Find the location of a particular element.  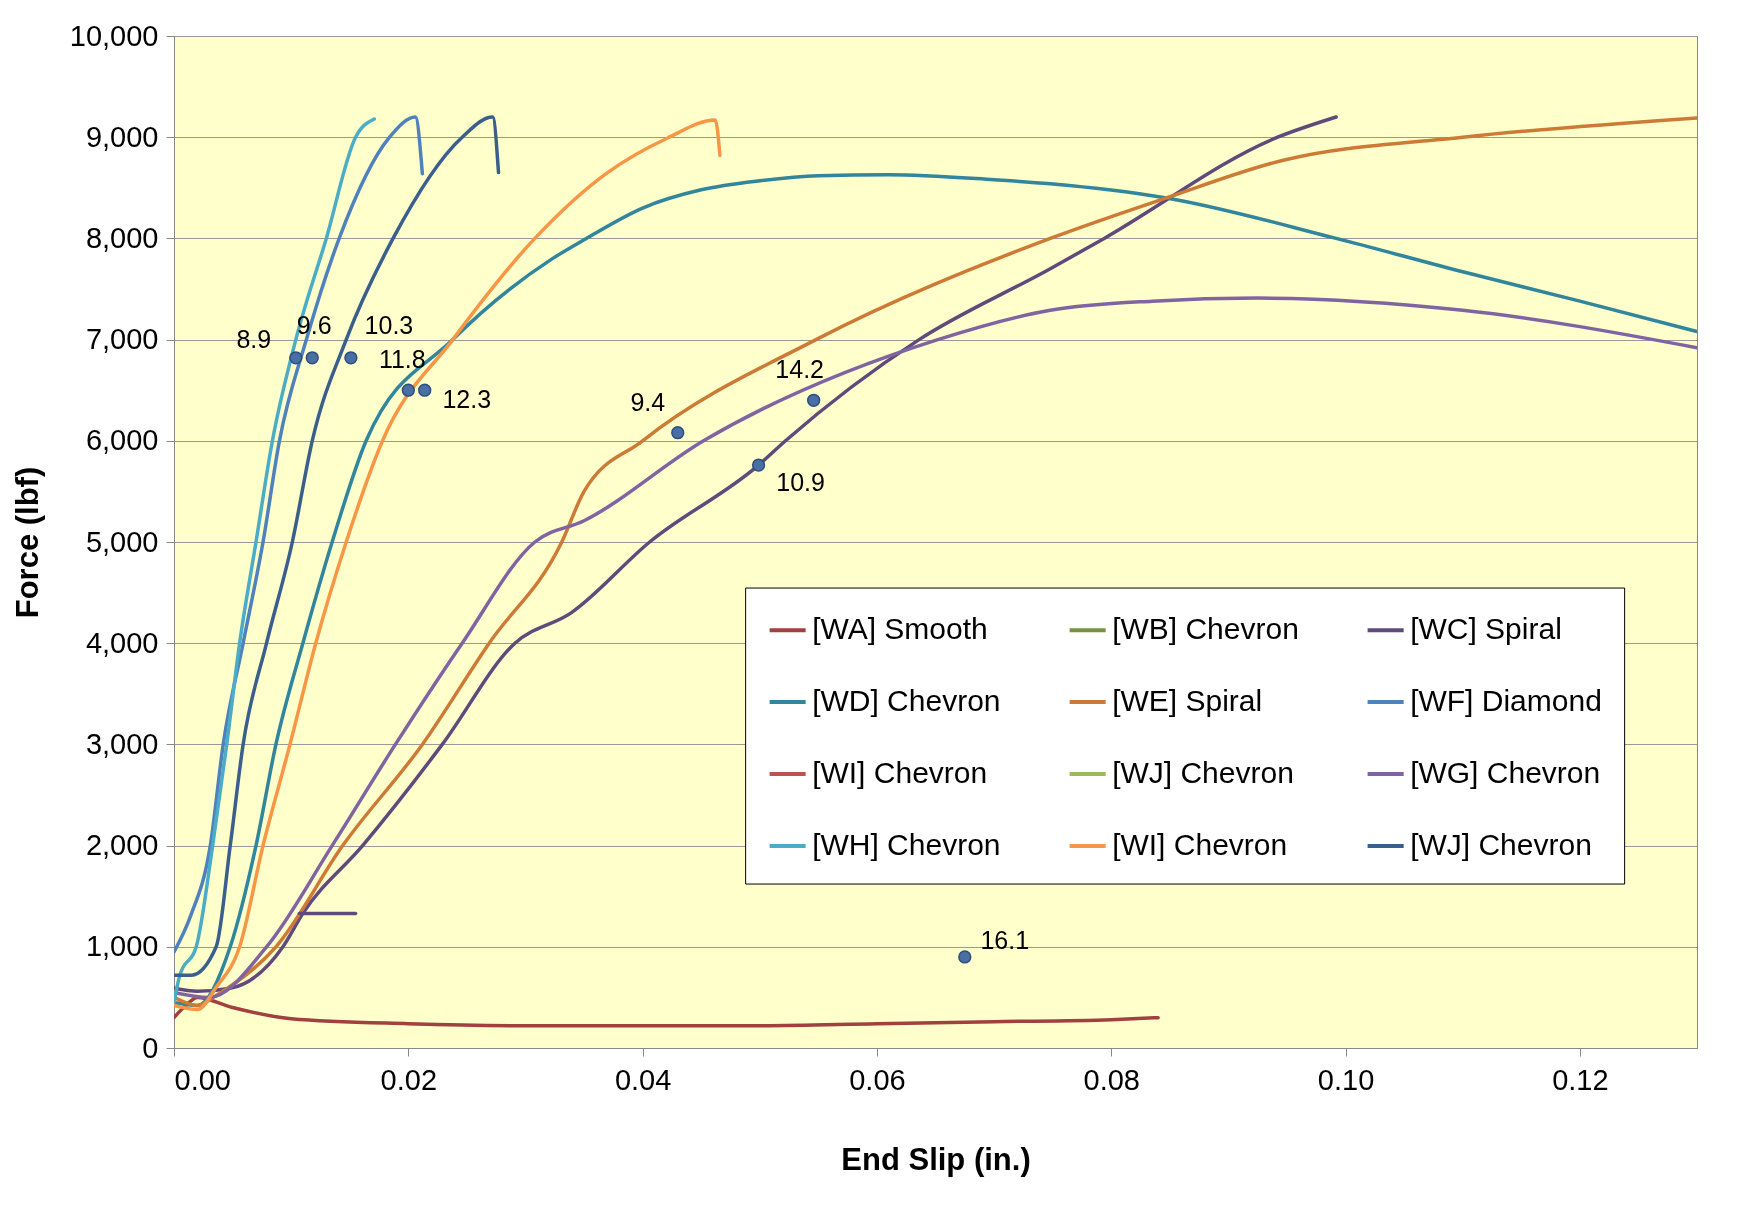

x-axis-title: End Slip (in.) is located at coordinates (936, 1159).